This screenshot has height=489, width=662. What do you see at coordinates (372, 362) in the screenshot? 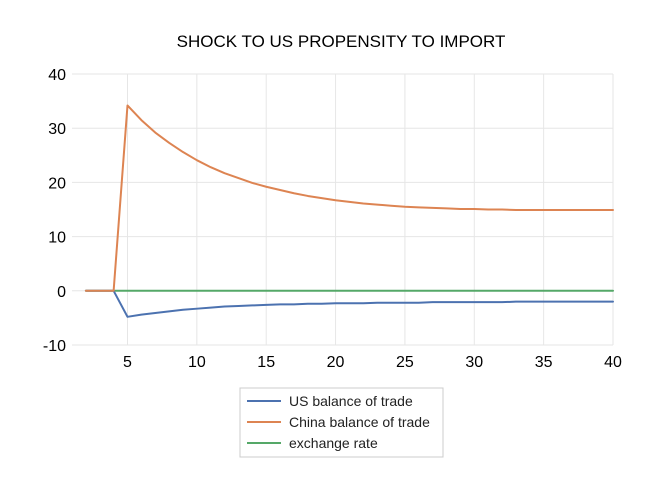
I see `x-axis-ticks: 5 10 15 20 25 30 35 40` at bounding box center [372, 362].